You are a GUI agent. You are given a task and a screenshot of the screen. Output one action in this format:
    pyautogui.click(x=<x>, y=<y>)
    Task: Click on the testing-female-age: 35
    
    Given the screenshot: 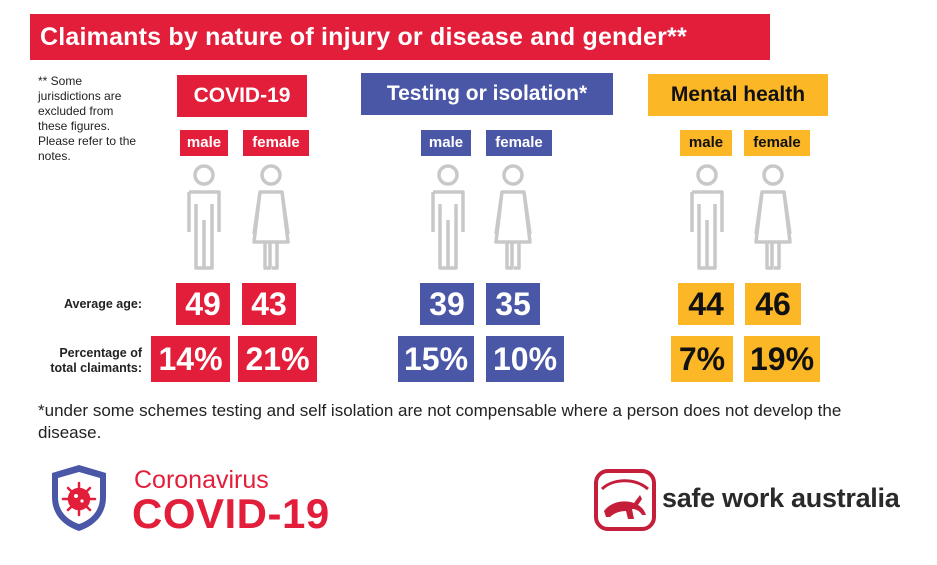 What is the action you would take?
    pyautogui.click(x=513, y=304)
    